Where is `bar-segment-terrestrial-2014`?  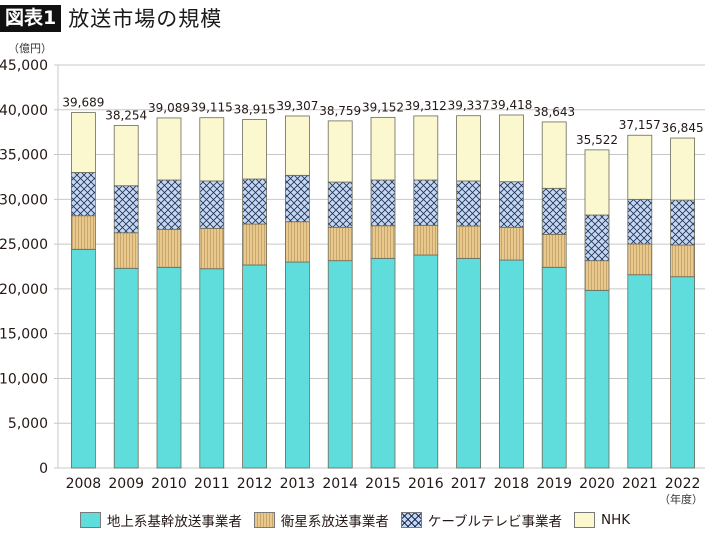
bar-segment-terrestrial-2014 is located at coordinates (340, 364).